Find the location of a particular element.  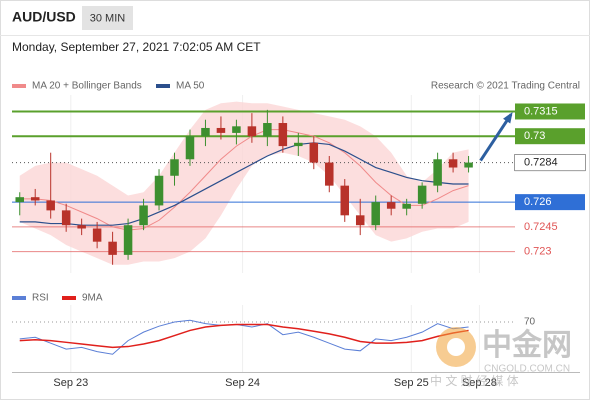

legend-label: 9MA is located at coordinates (92, 298).